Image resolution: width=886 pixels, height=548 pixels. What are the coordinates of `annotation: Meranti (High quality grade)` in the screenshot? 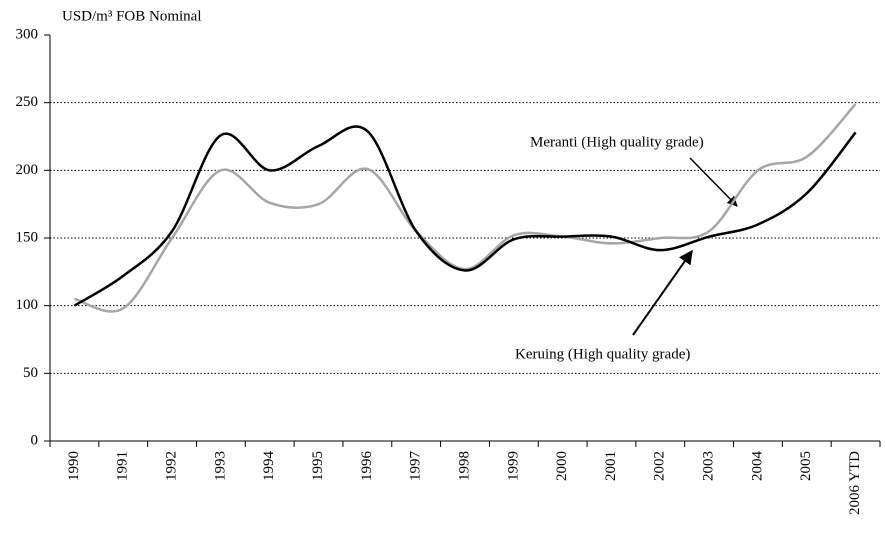 It's located at (617, 142).